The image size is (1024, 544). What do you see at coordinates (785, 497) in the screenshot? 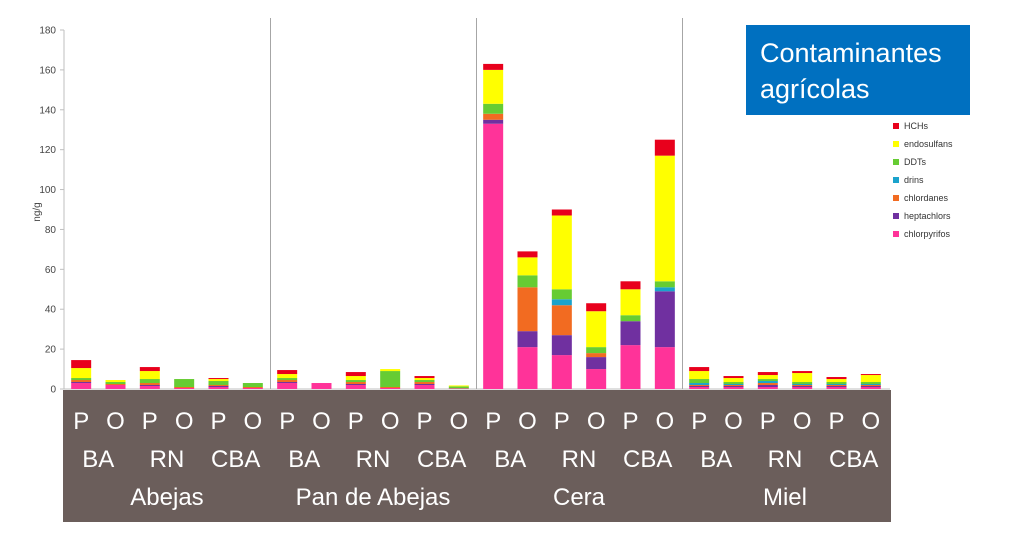
I see `group-label: Miel` at bounding box center [785, 497].